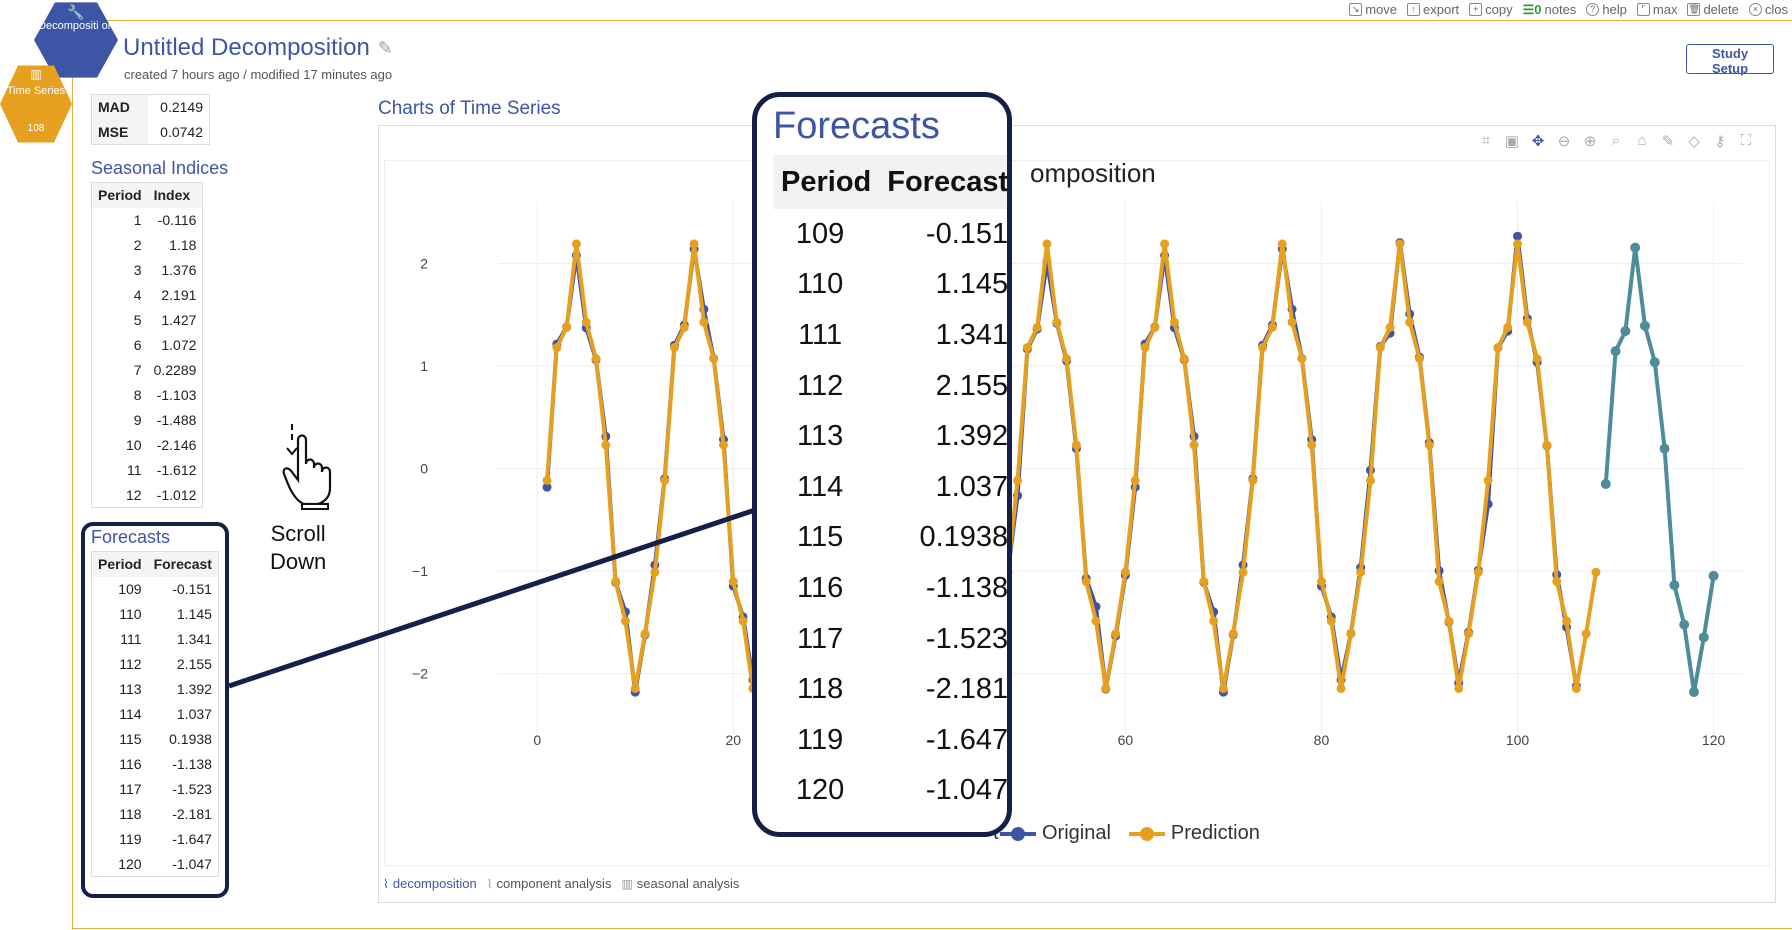 This screenshot has height=930, width=1792. I want to click on toolbar-export-button: ↑ export, so click(1433, 9).